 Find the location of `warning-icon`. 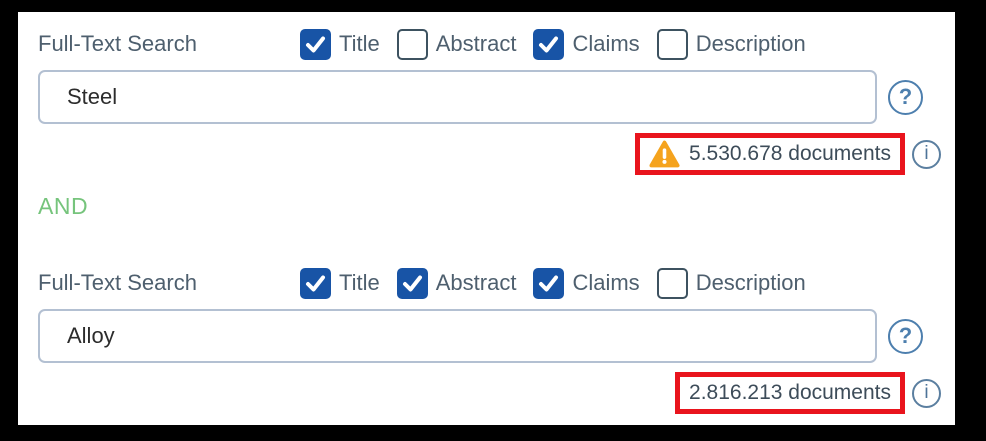

warning-icon is located at coordinates (664, 154).